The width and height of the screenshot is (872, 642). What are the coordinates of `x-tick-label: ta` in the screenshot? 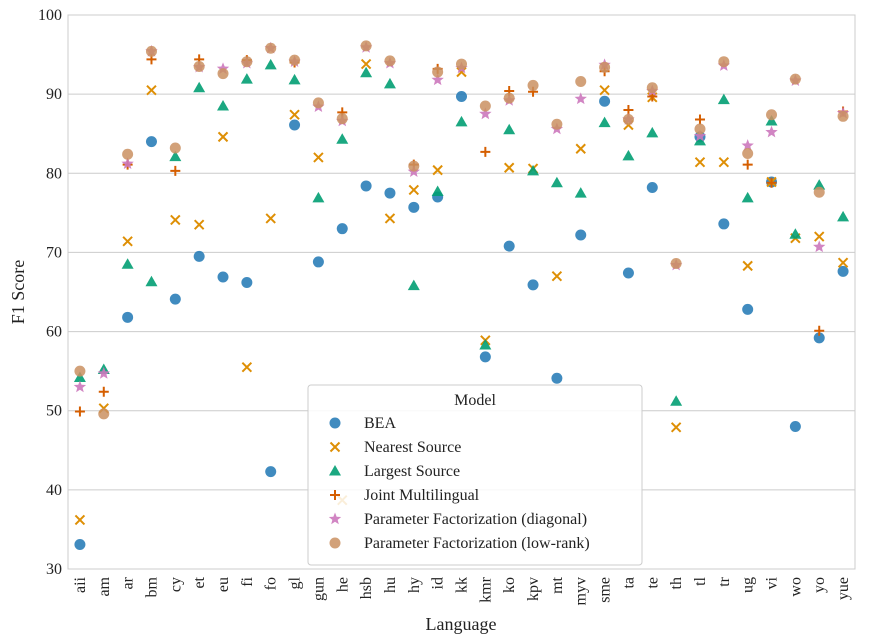 It's located at (628, 583).